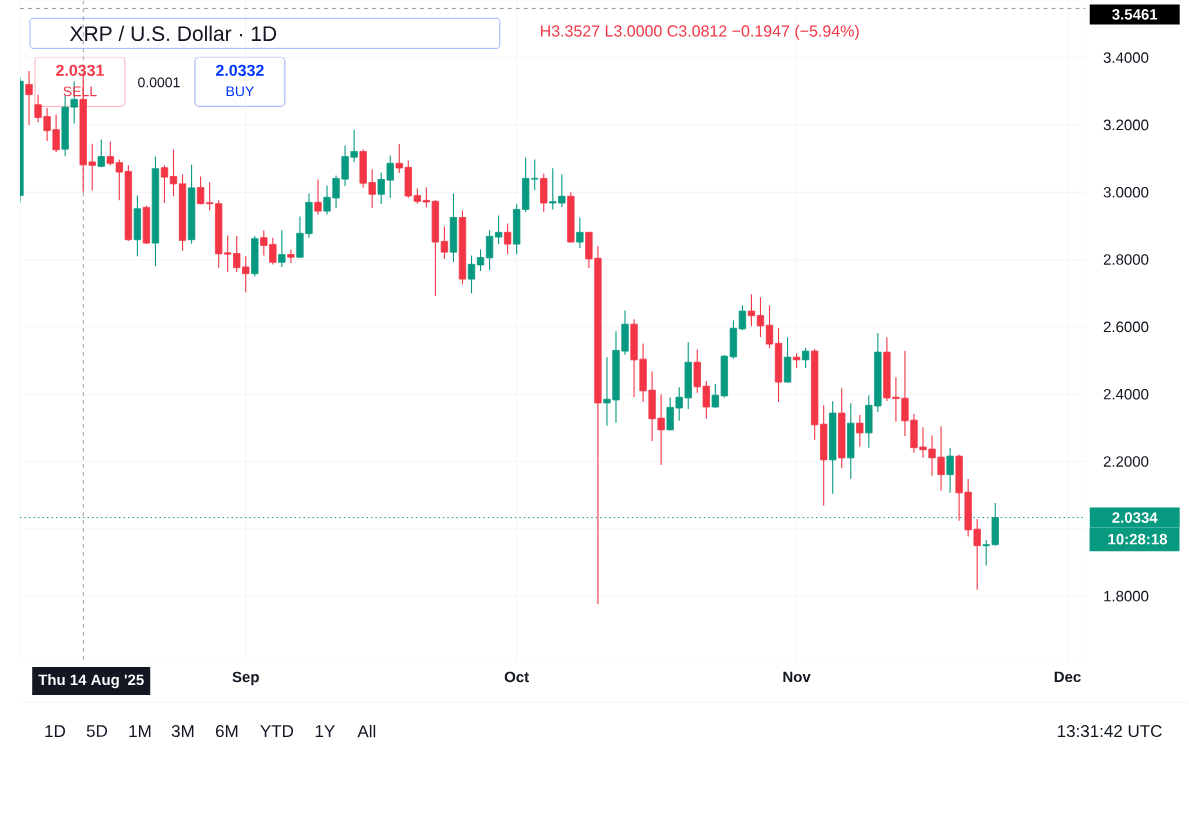 The width and height of the screenshot is (1189, 814). Describe the element at coordinates (325, 731) in the screenshot. I see `text: 1Y` at that location.